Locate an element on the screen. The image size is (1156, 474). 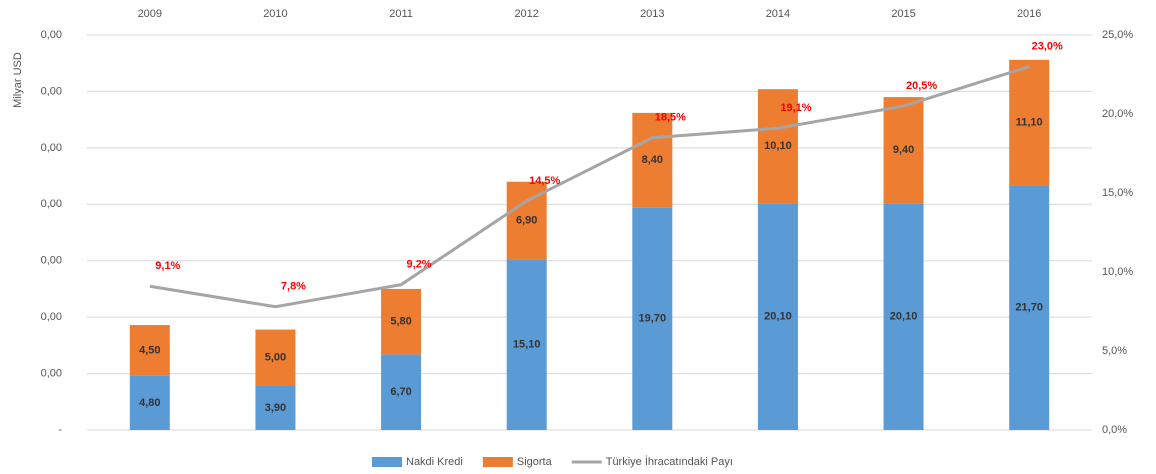
y2-tick-label: 10,0% is located at coordinates (1117, 272).